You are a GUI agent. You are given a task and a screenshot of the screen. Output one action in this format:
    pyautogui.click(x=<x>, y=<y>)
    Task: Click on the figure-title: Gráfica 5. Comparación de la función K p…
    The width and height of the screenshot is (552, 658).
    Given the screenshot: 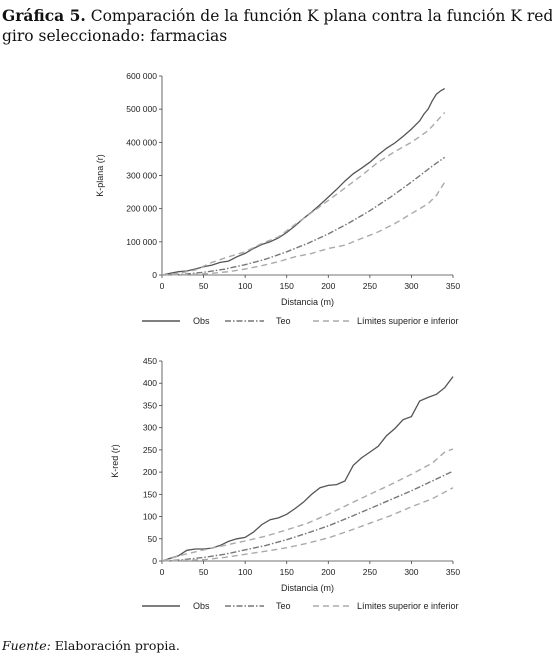 What is the action you would take?
    pyautogui.click(x=277, y=26)
    